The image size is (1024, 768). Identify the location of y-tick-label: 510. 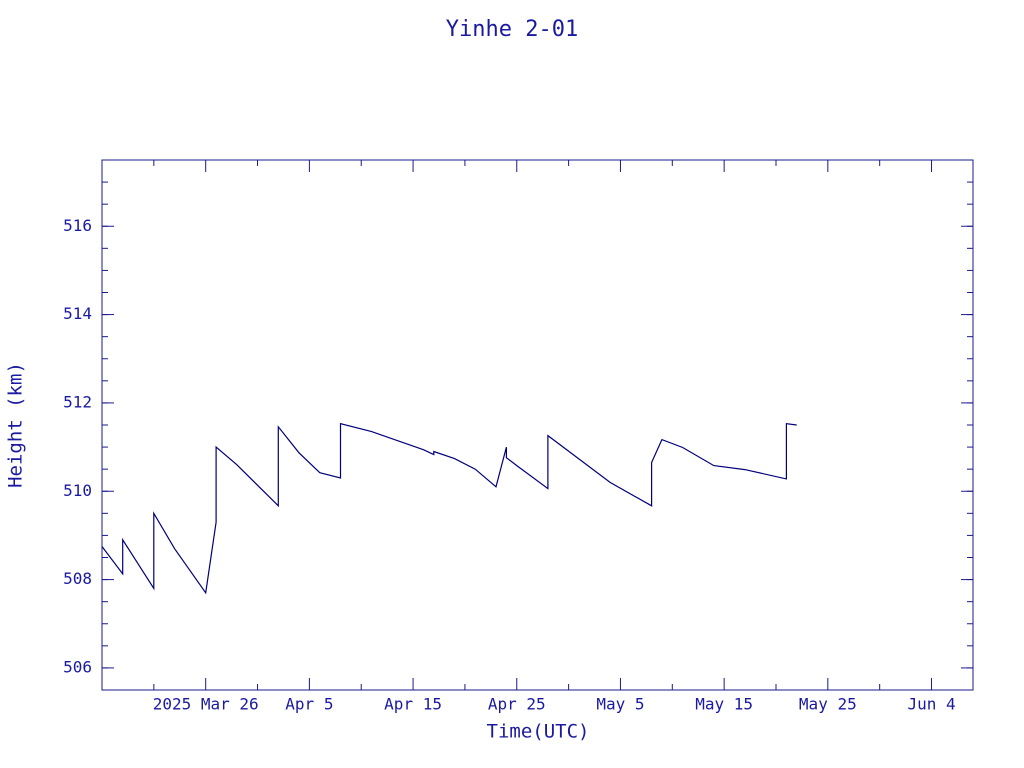
(77, 490).